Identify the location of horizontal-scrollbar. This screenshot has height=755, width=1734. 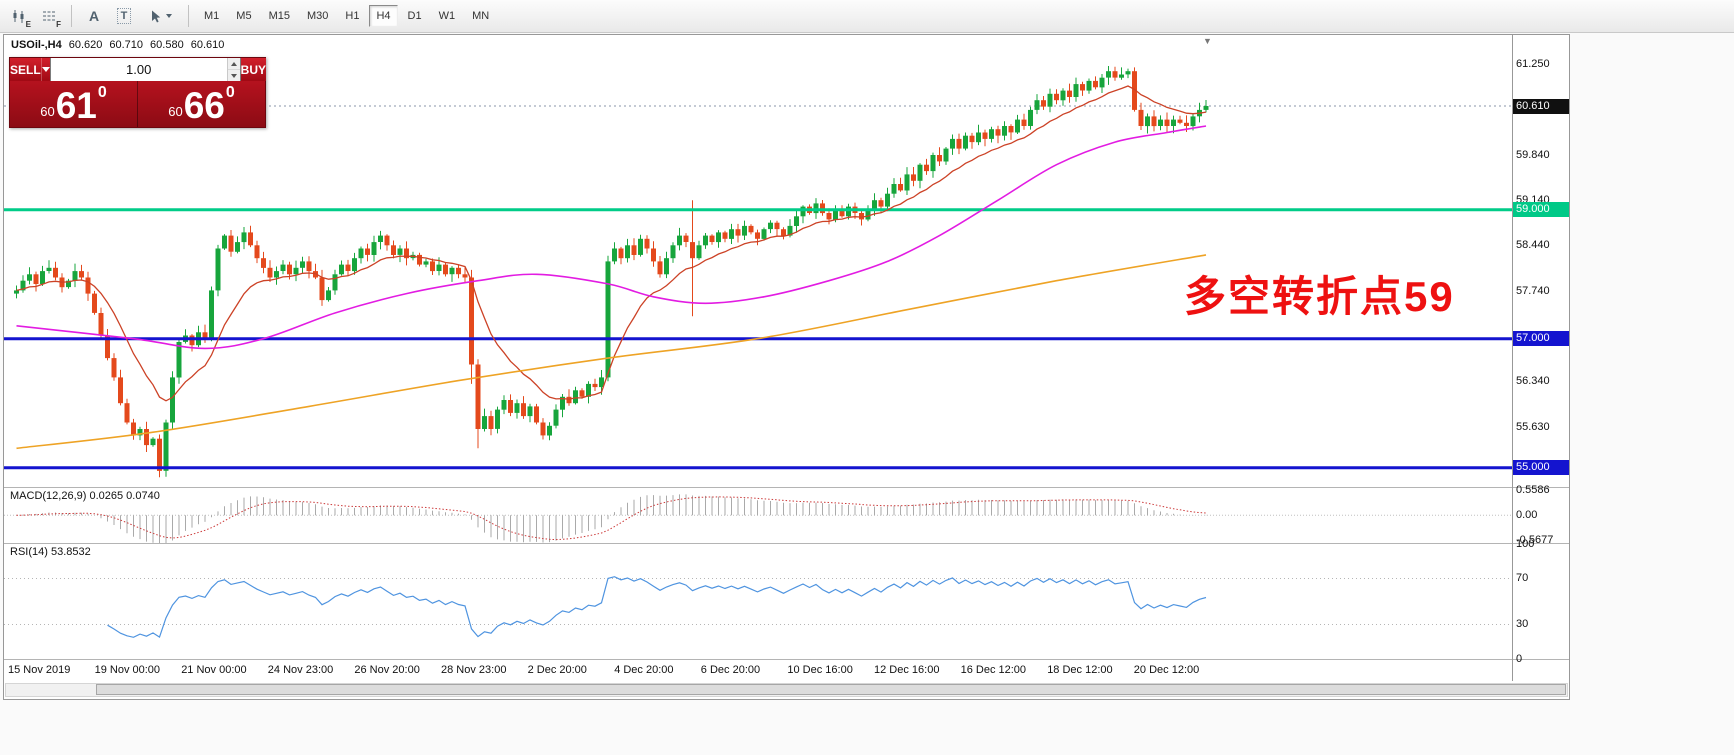
(786, 690).